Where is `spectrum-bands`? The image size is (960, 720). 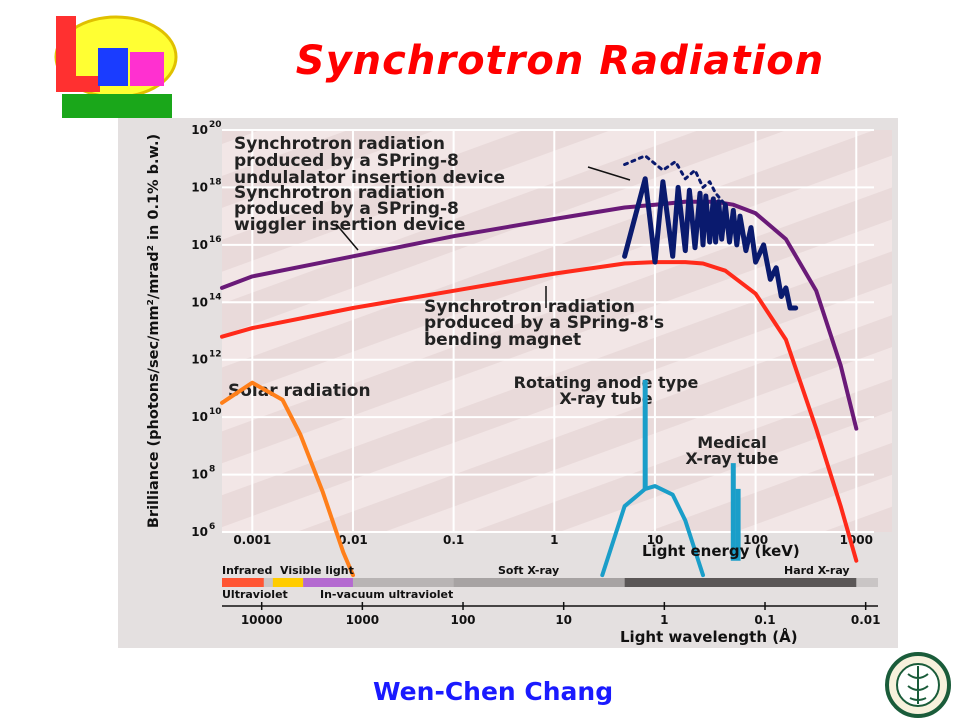
spectrum-bands is located at coordinates (550, 582).